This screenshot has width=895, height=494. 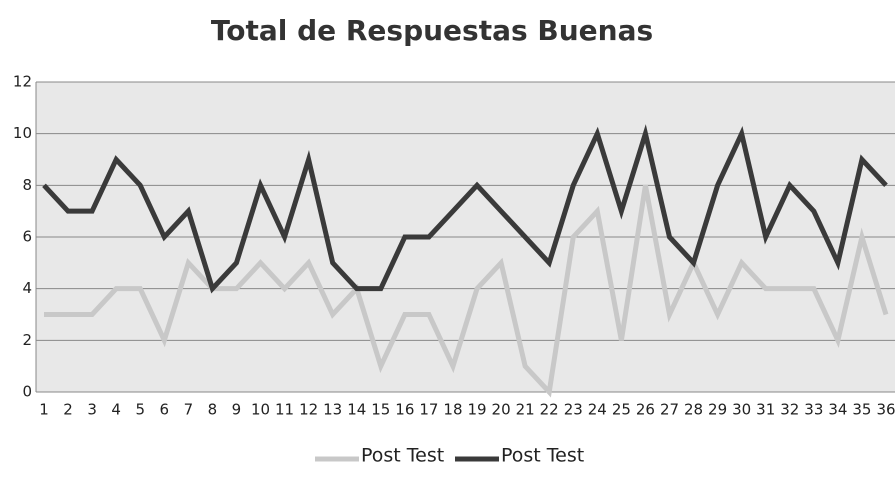 I want to click on x-tick-label: 7, so click(x=189, y=410).